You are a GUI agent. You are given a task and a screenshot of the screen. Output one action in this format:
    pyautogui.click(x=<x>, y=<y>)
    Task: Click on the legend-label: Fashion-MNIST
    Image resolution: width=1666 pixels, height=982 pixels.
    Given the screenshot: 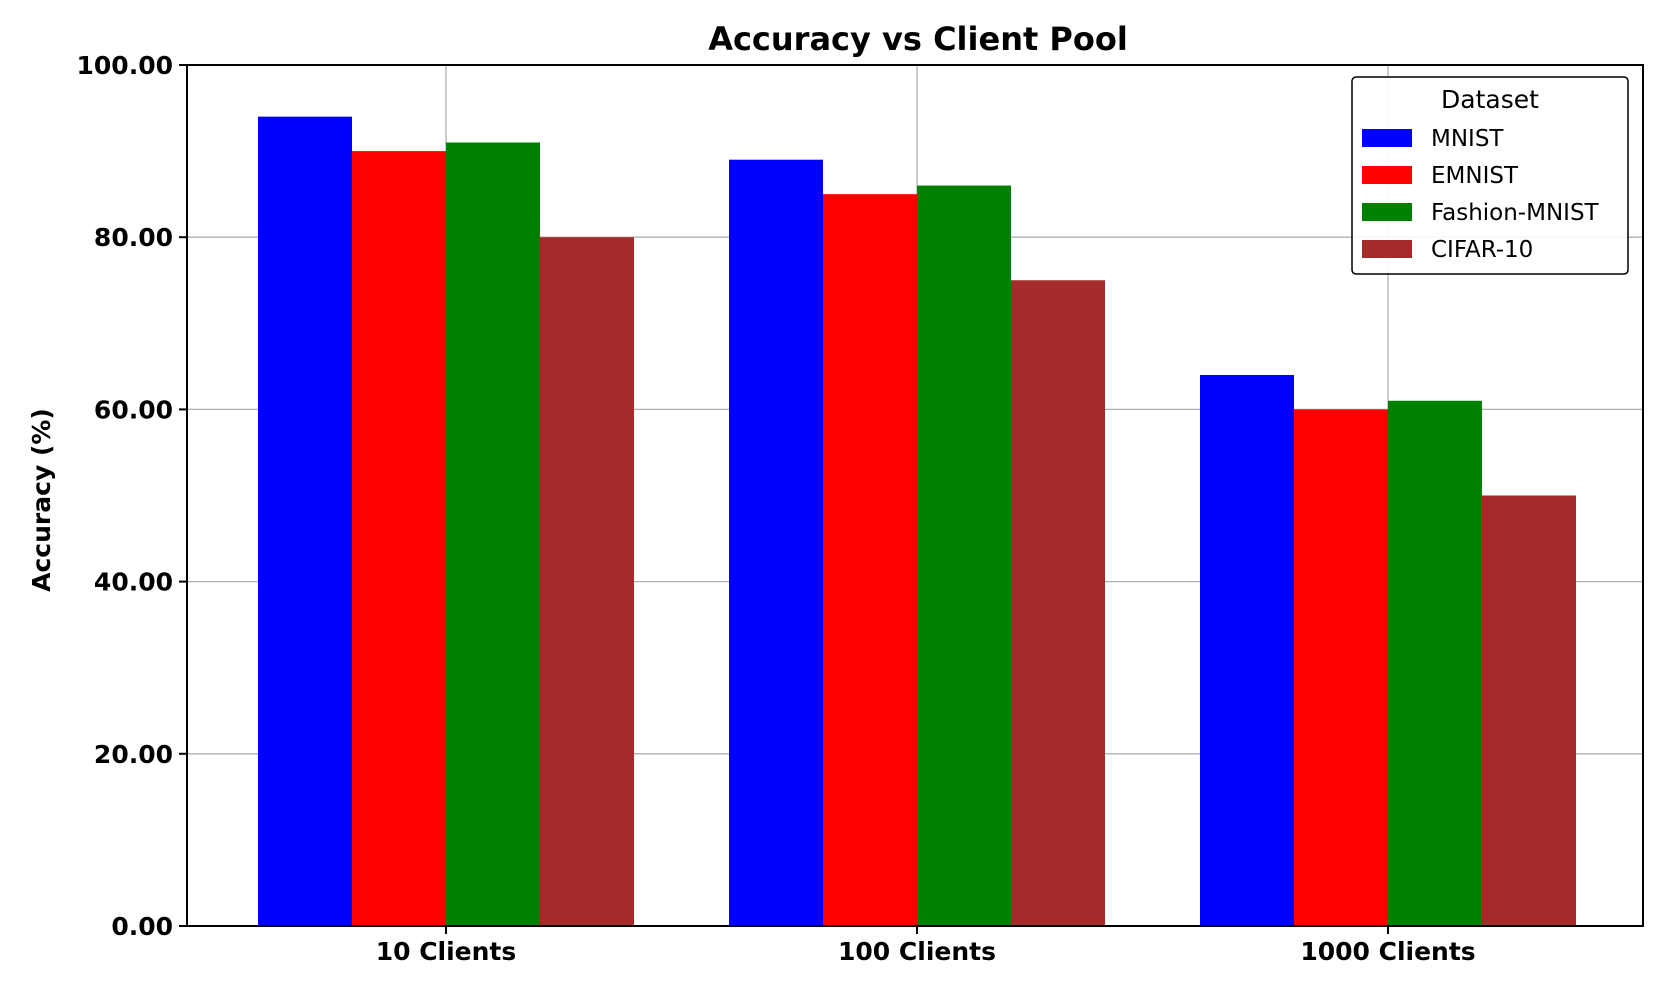 What is the action you would take?
    pyautogui.click(x=1515, y=213)
    